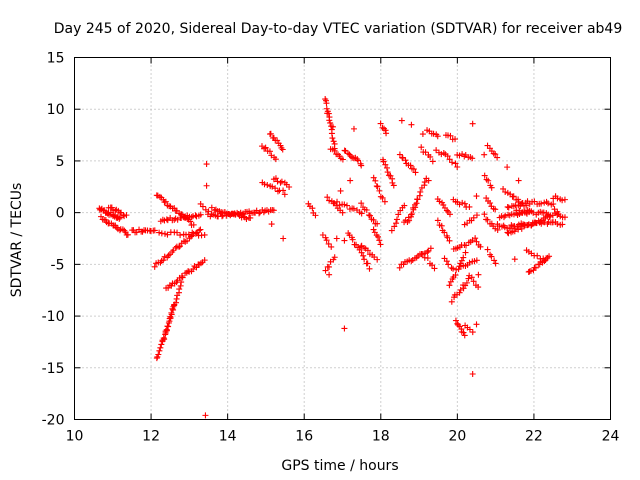 This screenshot has width=640, height=480. Describe the element at coordinates (53, 369) in the screenshot. I see `y-tick-label: -15` at that location.